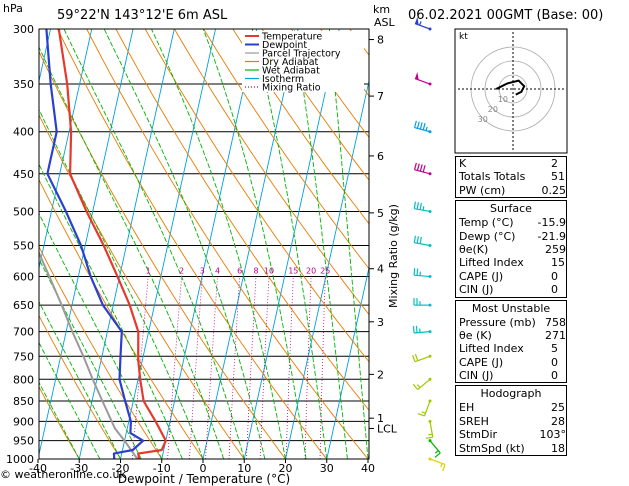 The height and width of the screenshot is (486, 629). What do you see at coordinates (23, 174) in the screenshot?
I see `pressure-label: 450` at bounding box center [23, 174].